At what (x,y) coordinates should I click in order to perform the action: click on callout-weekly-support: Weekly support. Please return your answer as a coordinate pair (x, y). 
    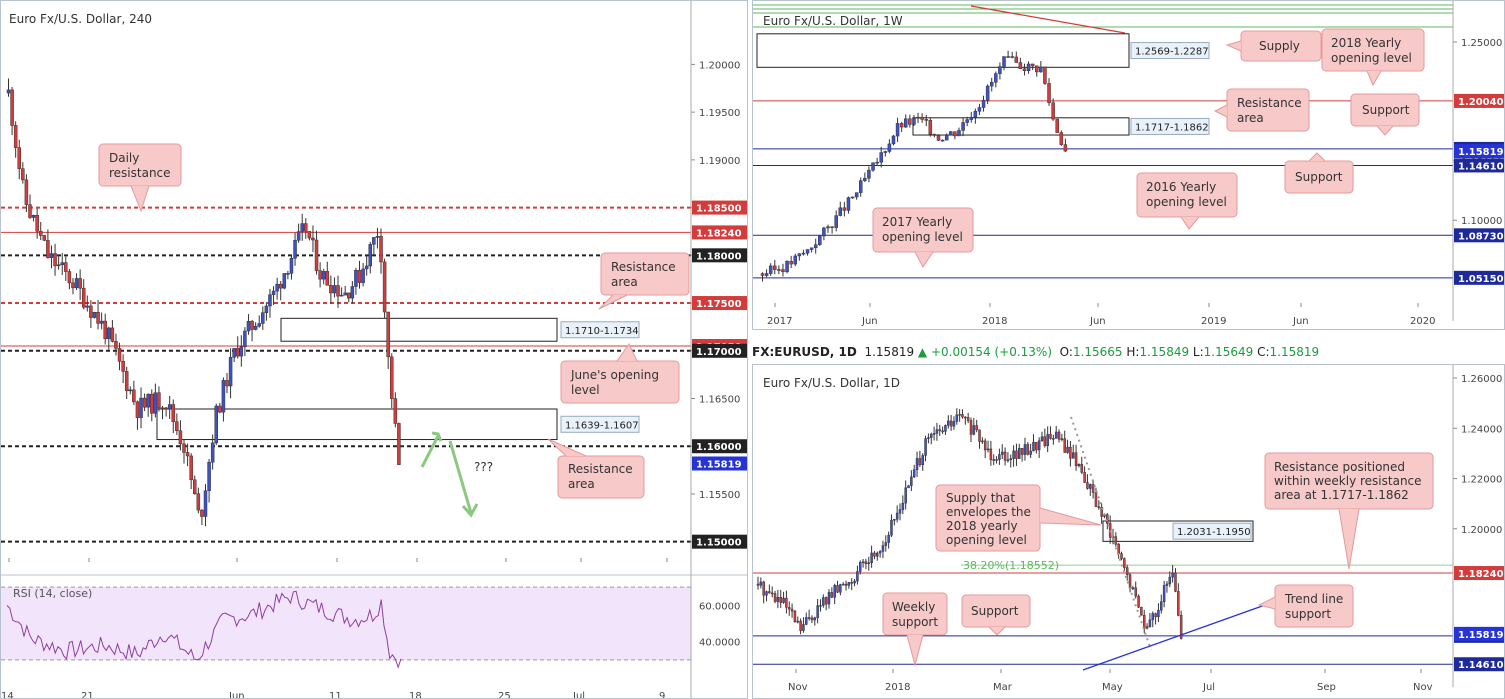
    Looking at the image, I should click on (915, 629).